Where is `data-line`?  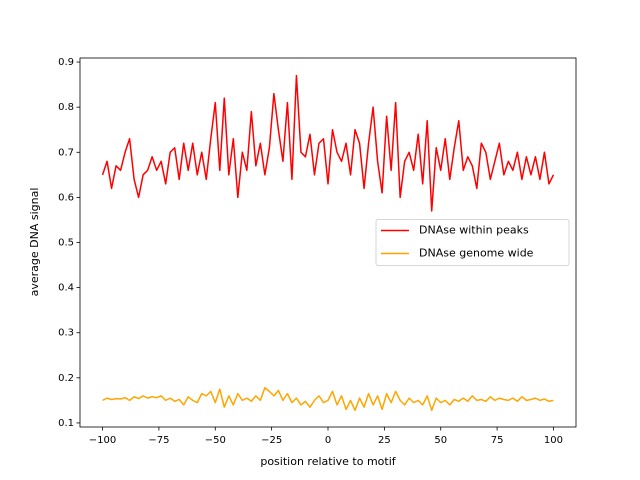 data-line is located at coordinates (328, 399).